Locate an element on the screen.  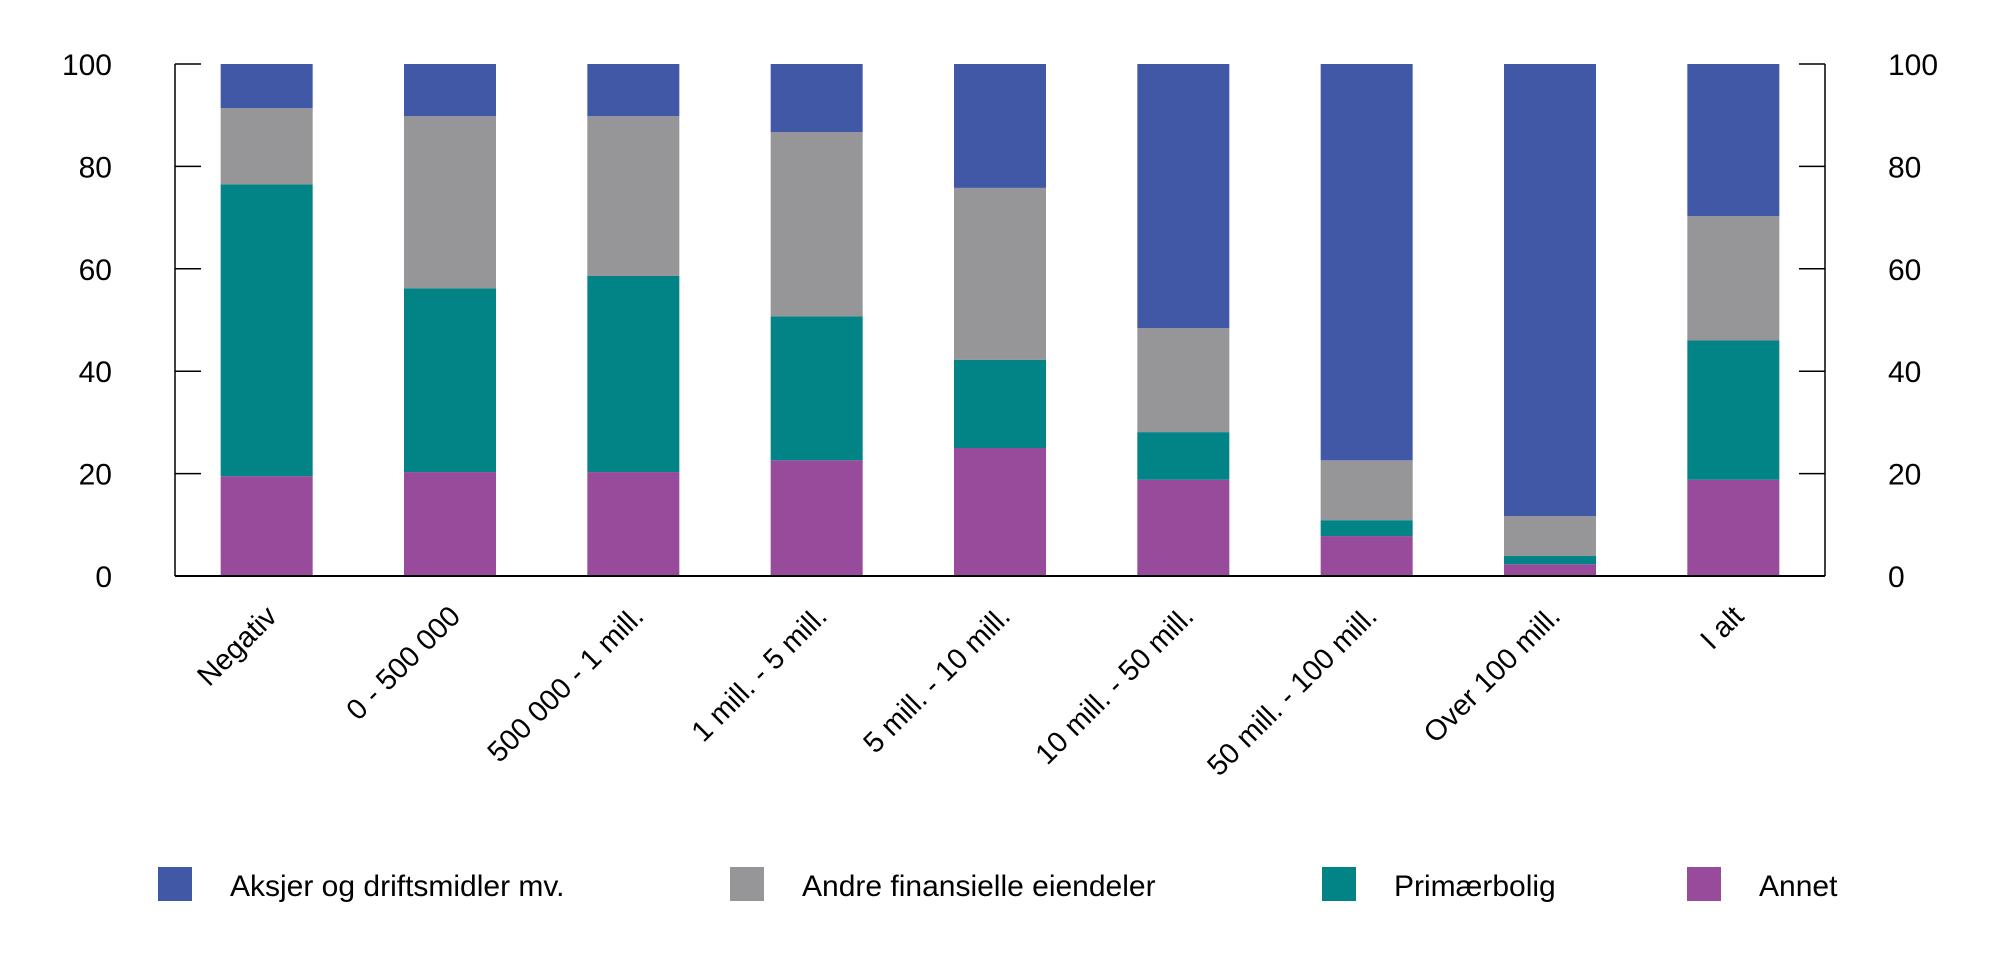
category-label: 10 mill. - 50 mill. is located at coordinates (1115, 685).